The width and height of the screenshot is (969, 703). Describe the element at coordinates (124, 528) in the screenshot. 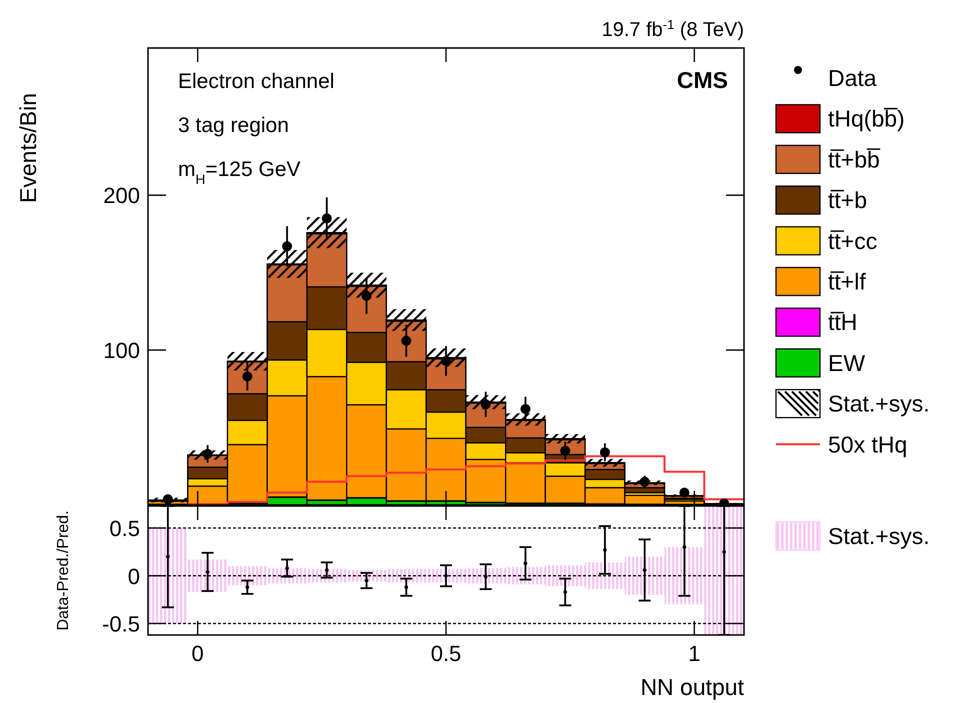

I see `y-tick-label: 0.5` at that location.